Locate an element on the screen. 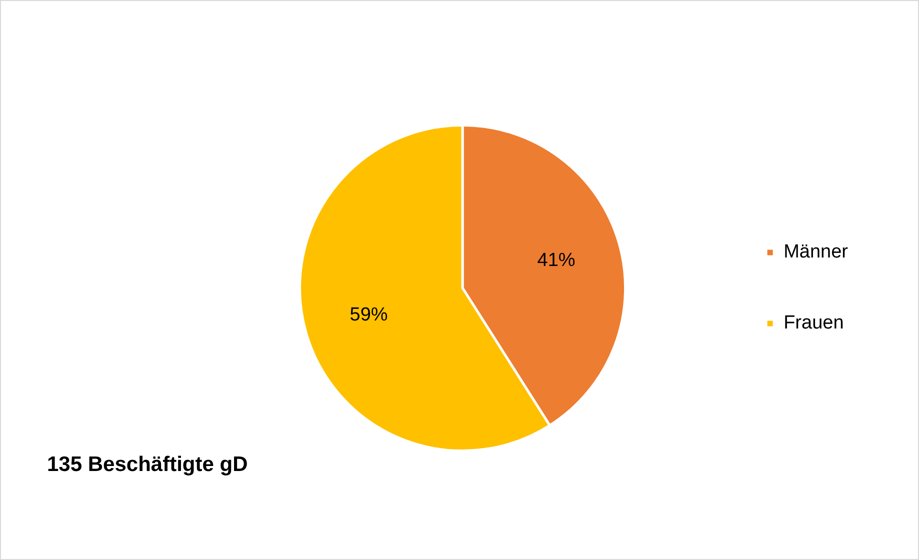  data-label: 59% is located at coordinates (369, 315).